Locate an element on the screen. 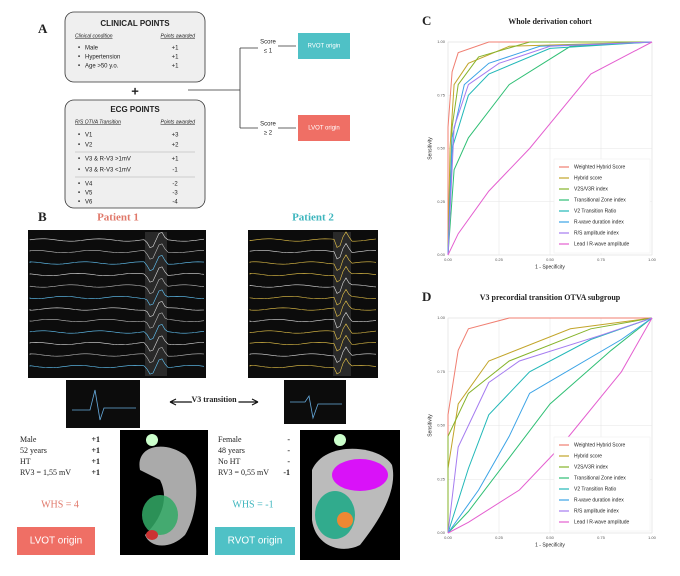 This screenshot has height=576, width=680. origin-label: RVOT origin is located at coordinates (324, 47).